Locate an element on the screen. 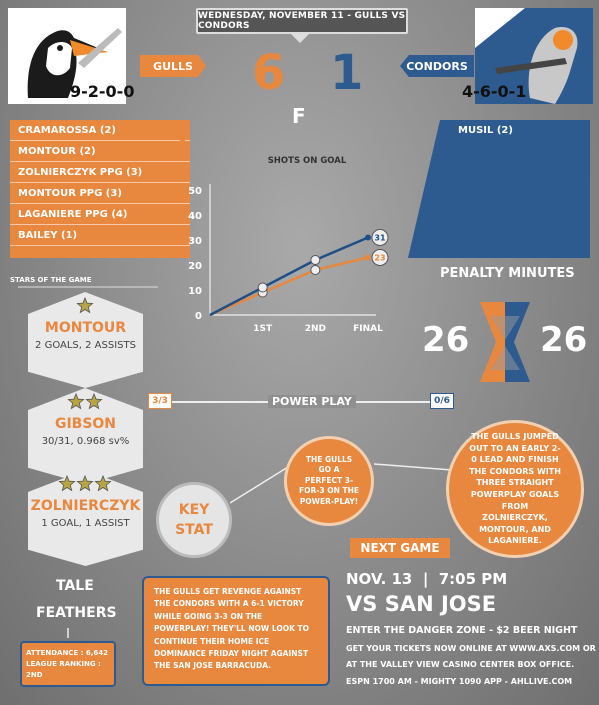 The image size is (599, 705). star-card: ZOLNIERCZYK 1 GOAL, 1 ASSIST is located at coordinates (85, 529).